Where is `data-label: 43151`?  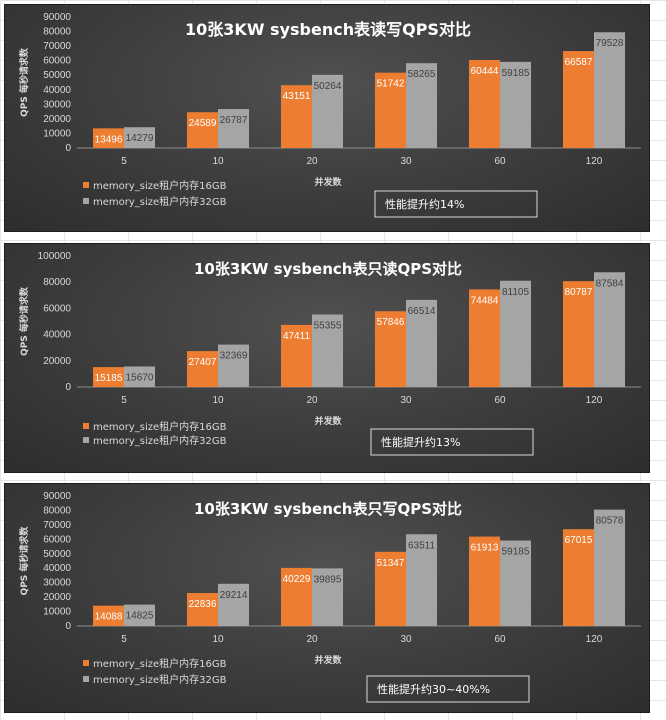
data-label: 43151 is located at coordinates (297, 96).